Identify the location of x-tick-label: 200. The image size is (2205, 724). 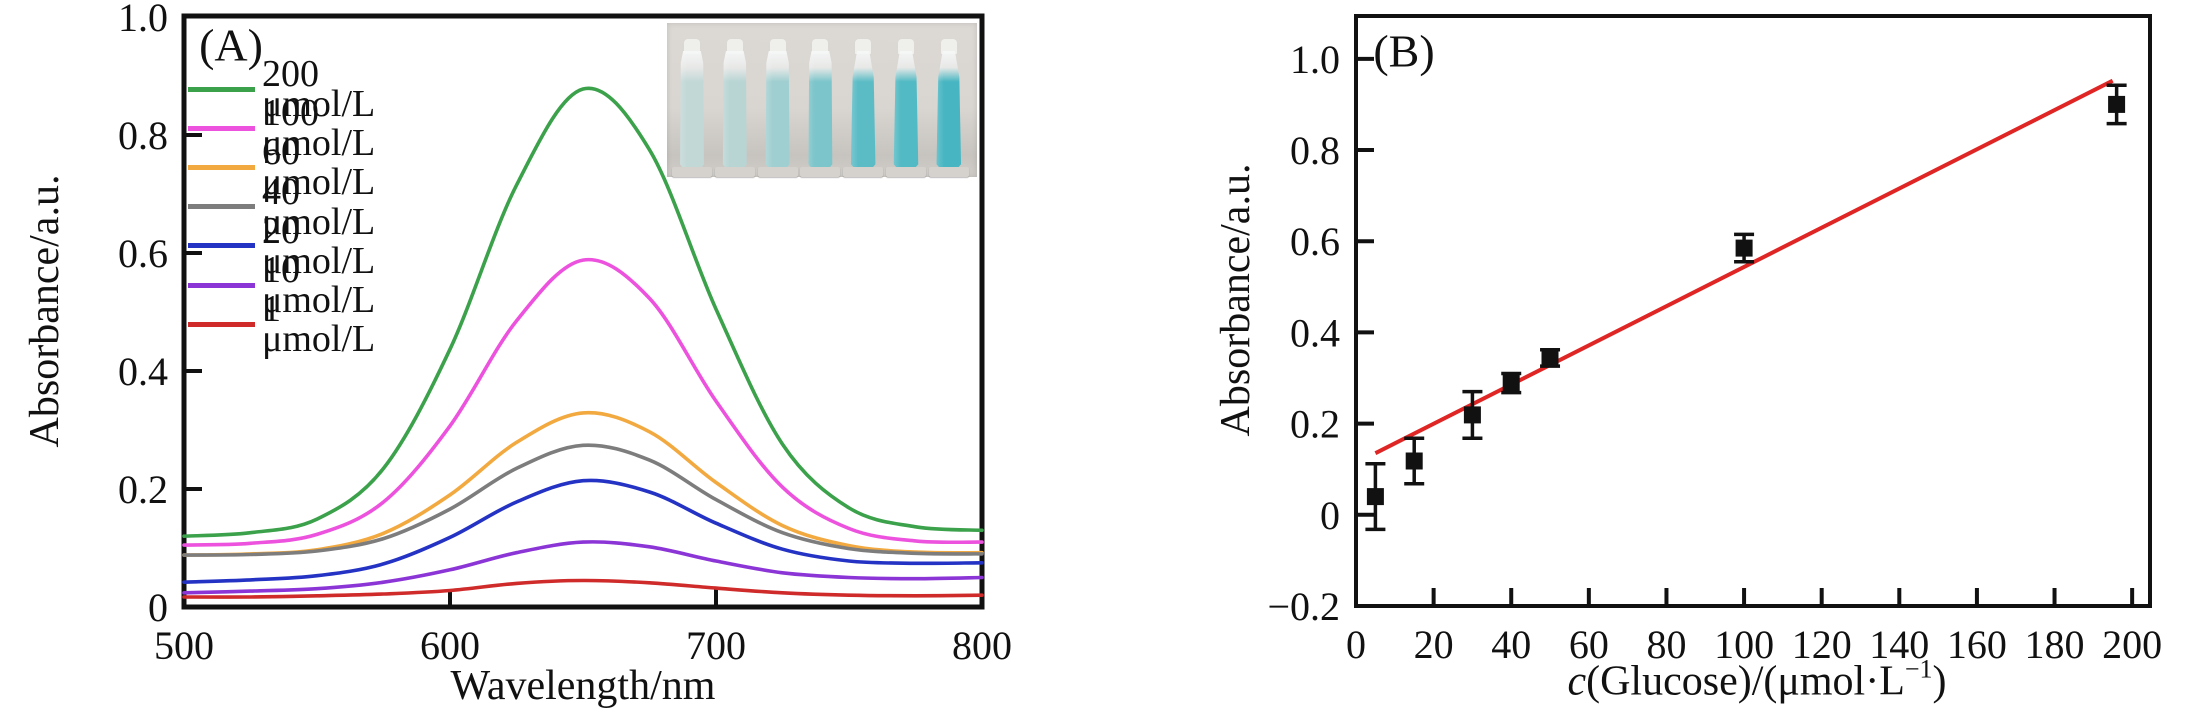
(2132, 644).